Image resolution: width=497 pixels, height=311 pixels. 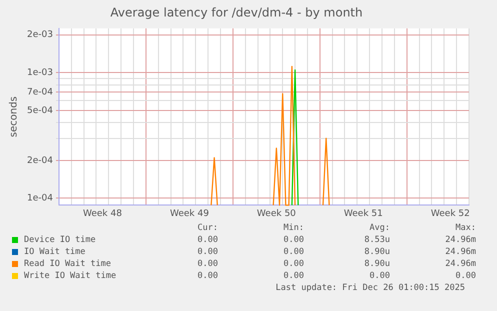 I want to click on x-tick-label: Week 48, so click(x=102, y=213).